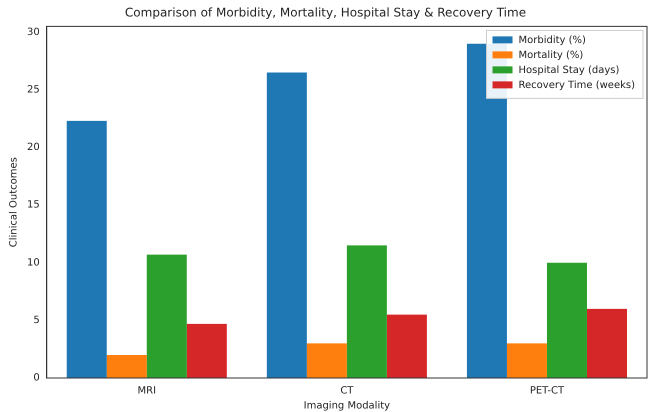 Image resolution: width=653 pixels, height=412 pixels. Describe the element at coordinates (33, 148) in the screenshot. I see `y-tick-label: 20` at that location.